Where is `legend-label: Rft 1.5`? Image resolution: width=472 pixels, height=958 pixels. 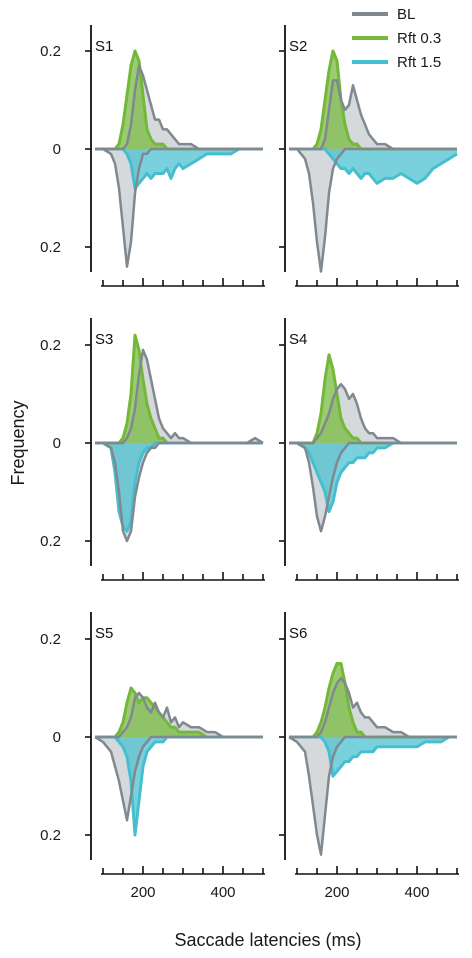 legend-label: Rft 1.5 is located at coordinates (419, 62).